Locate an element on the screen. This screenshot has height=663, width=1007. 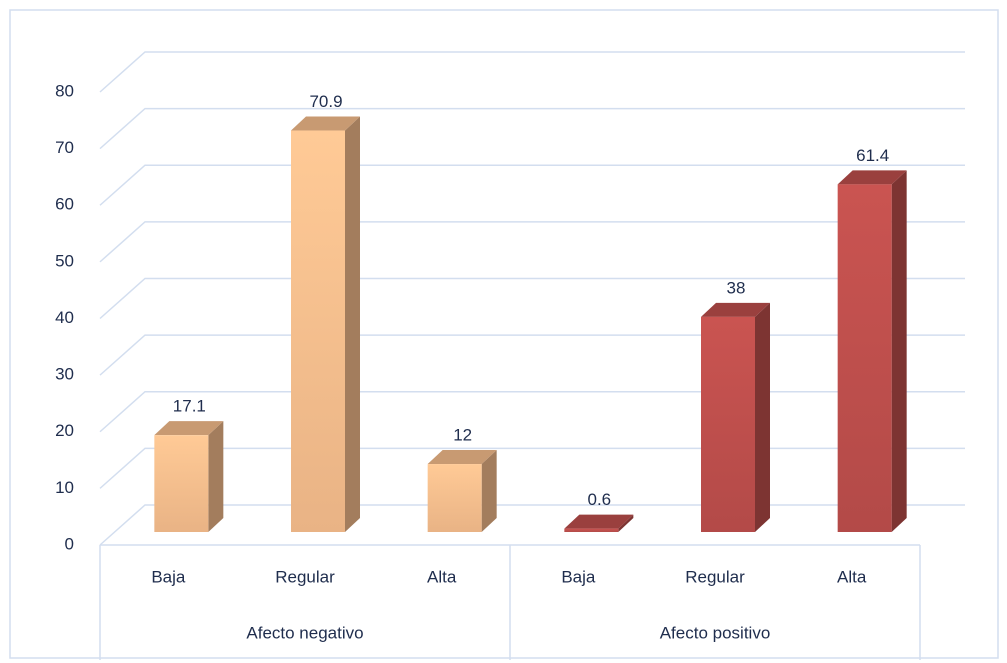
value-label: 38 is located at coordinates (736, 287).